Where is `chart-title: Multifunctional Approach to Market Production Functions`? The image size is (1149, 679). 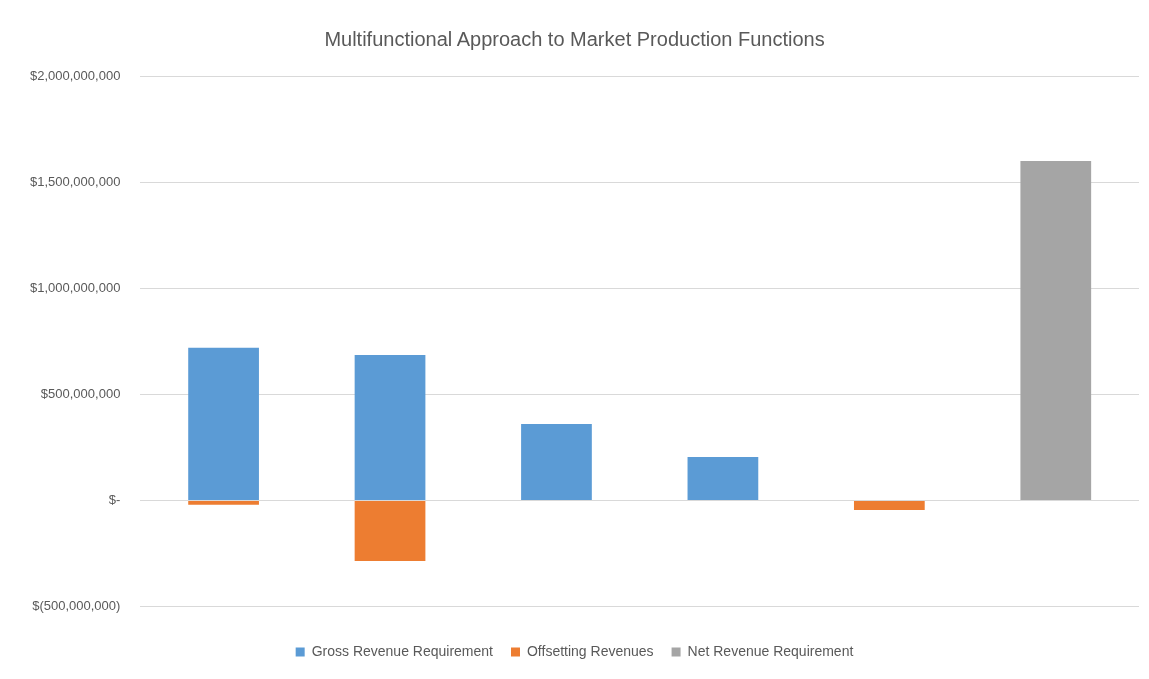 chart-title: Multifunctional Approach to Market Production Functions is located at coordinates (574, 38).